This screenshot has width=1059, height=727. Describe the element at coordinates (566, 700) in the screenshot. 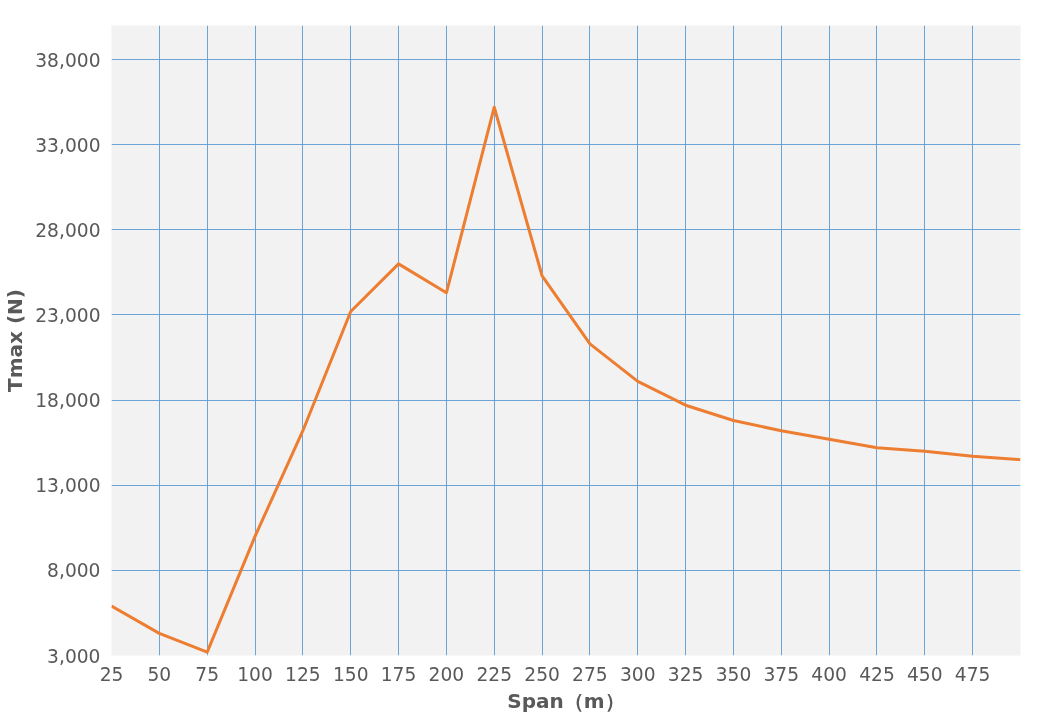

I see `x-axis-title: Span（m）` at that location.